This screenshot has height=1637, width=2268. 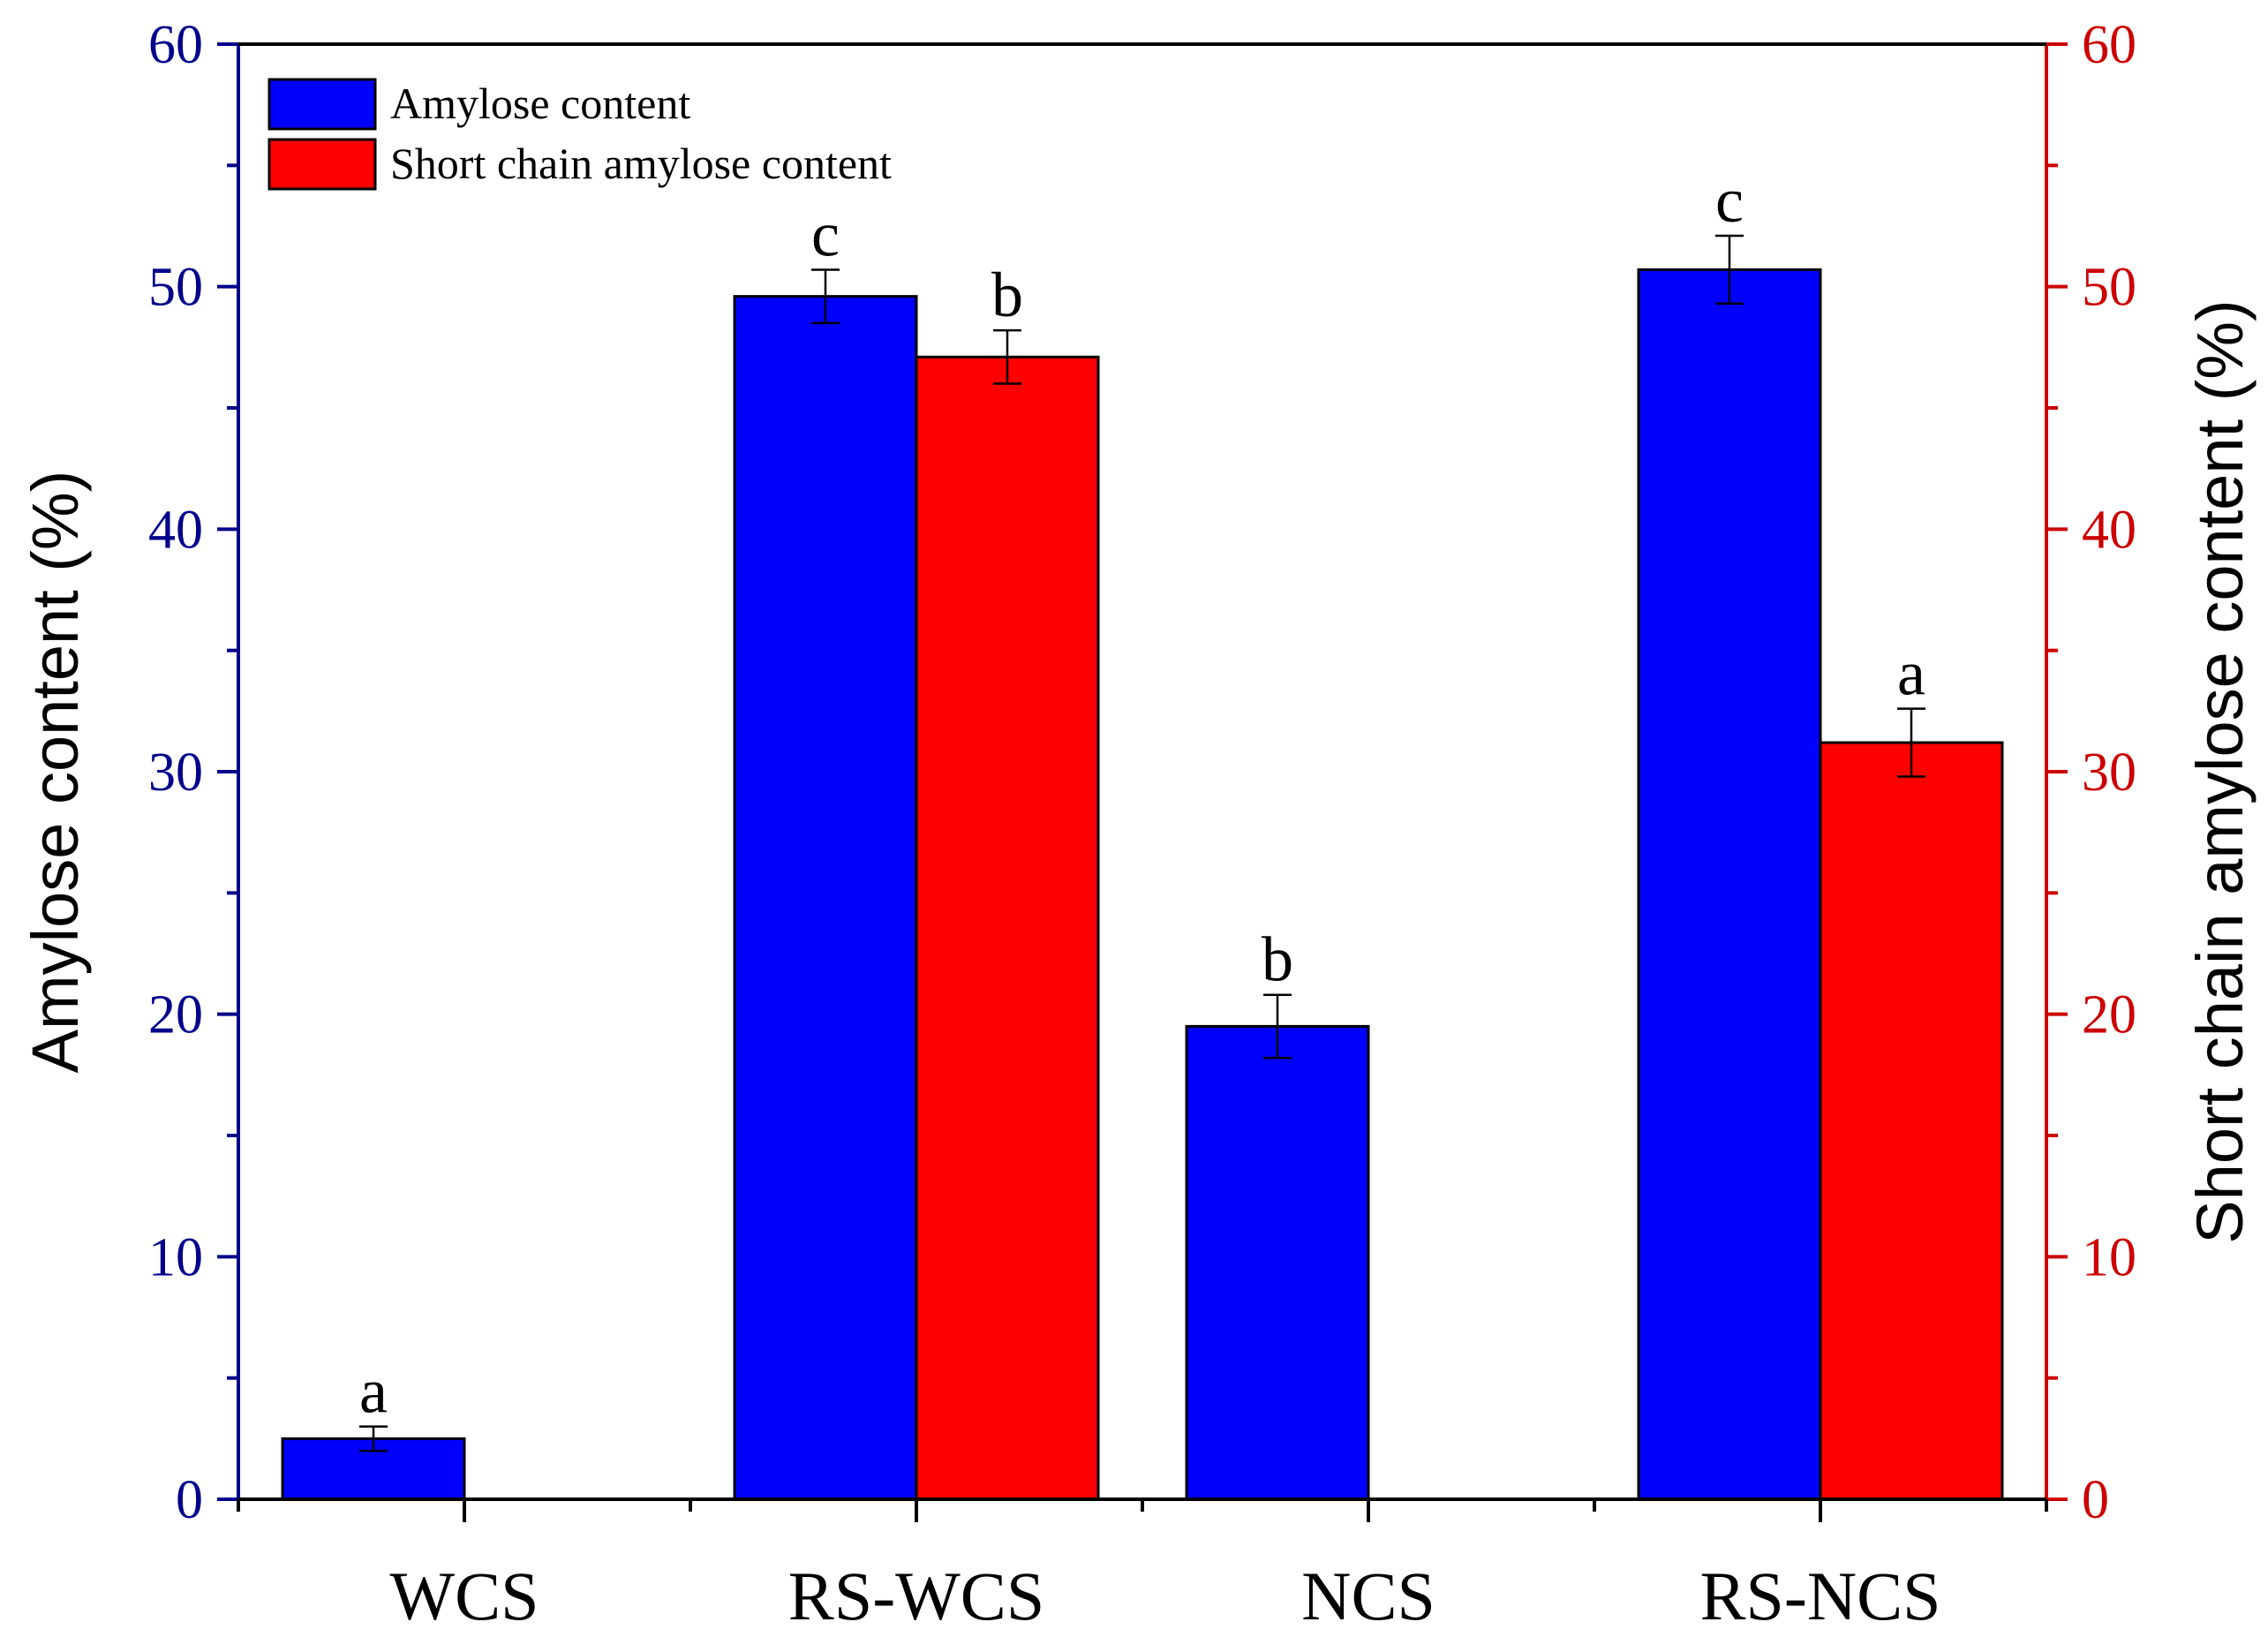 I want to click on x-tick-label-wcs: WCS, so click(x=464, y=1596).